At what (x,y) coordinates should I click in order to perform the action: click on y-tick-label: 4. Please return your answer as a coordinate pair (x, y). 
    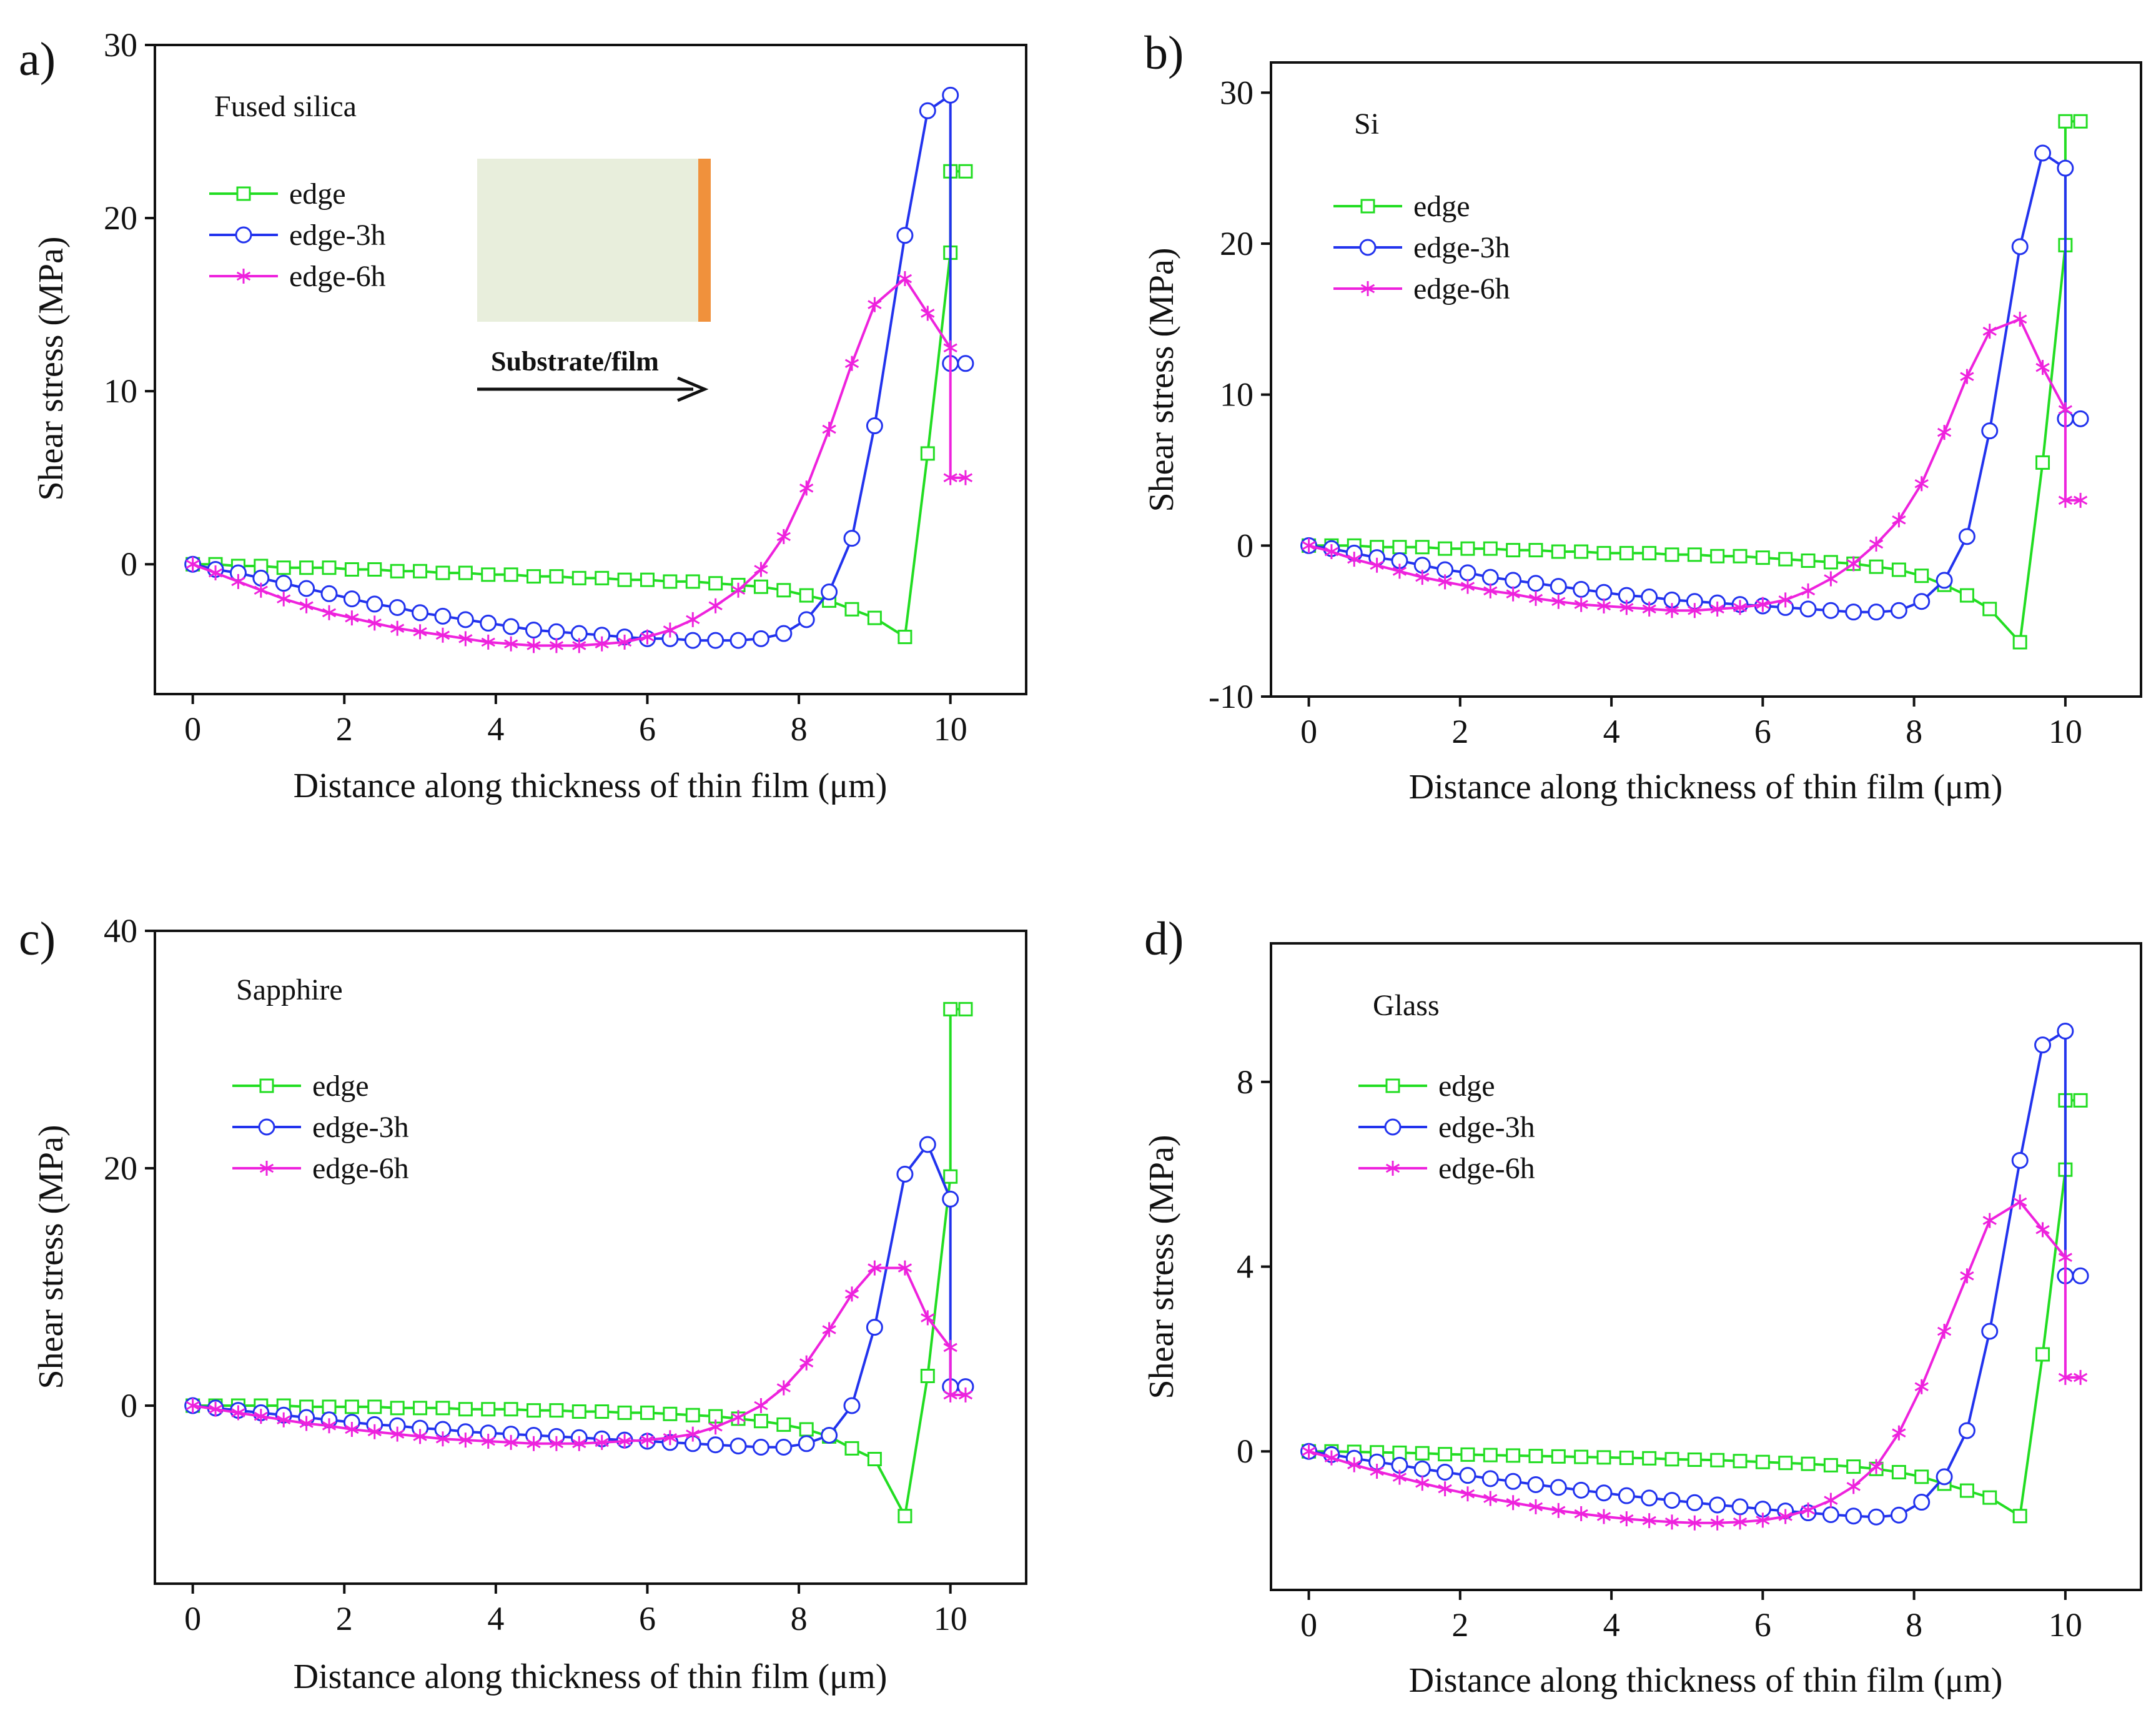
    Looking at the image, I should click on (1245, 1267).